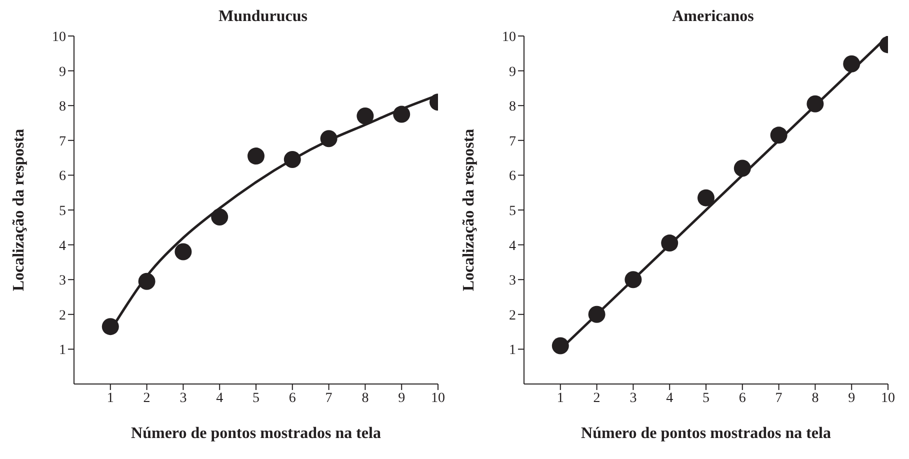 This screenshot has height=459, width=909. What do you see at coordinates (263, 17) in the screenshot?
I see `chart-title: Mundurucus` at bounding box center [263, 17].